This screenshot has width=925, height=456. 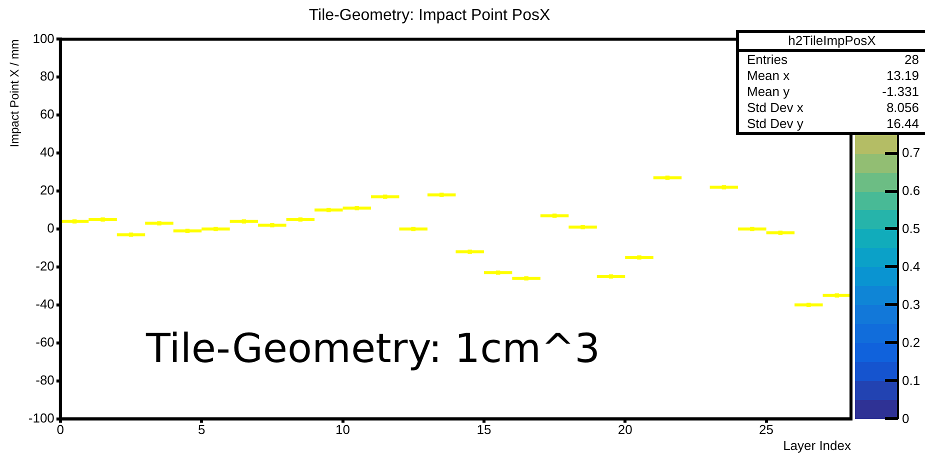 I want to click on annotation: Tile-Geometry: 1cm^3, so click(x=373, y=349).